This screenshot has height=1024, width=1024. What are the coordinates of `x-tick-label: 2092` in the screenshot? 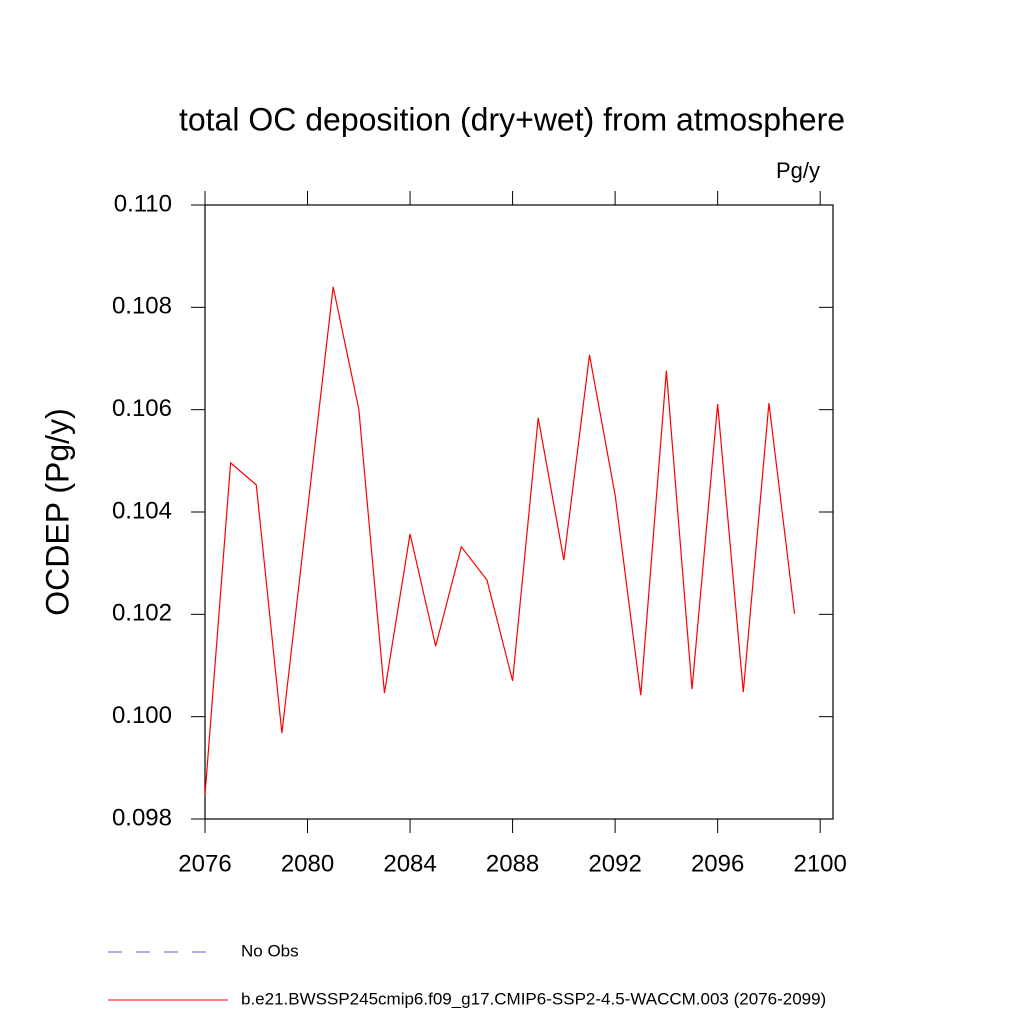 It's located at (614, 863).